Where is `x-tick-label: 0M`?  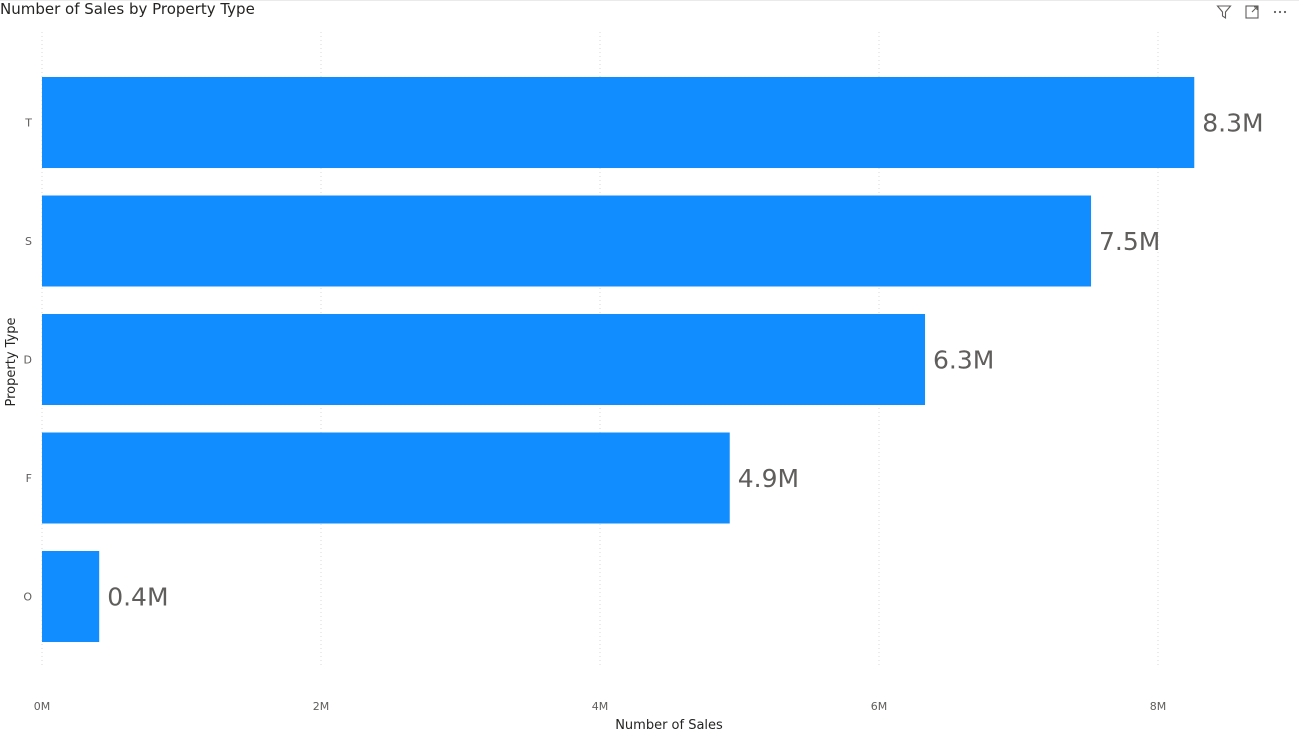 x-tick-label: 0M is located at coordinates (42, 706).